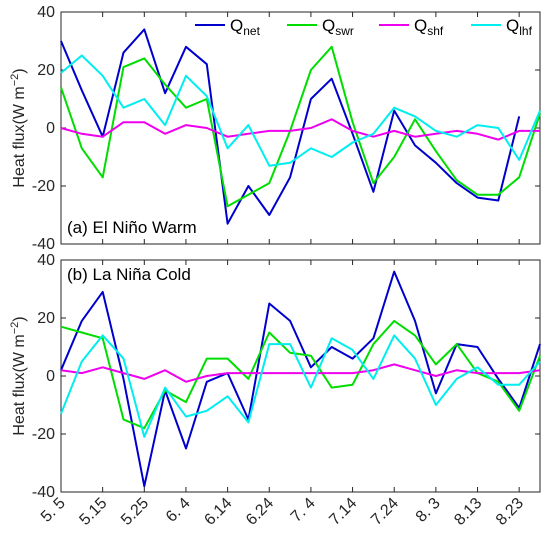  I want to click on x-tick-label: 7.24, so click(385, 512).